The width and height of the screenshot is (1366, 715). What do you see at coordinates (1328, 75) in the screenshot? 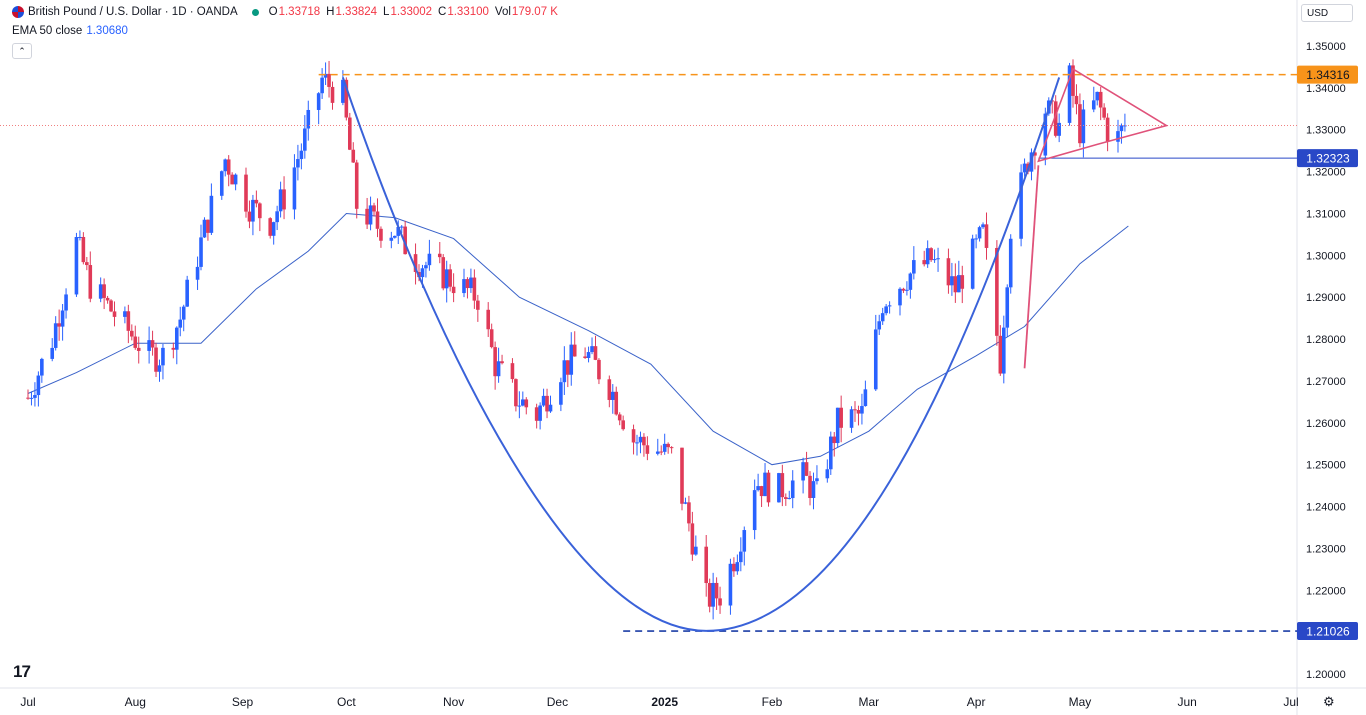
I see `price-tag-label: 1.34316` at bounding box center [1328, 75].